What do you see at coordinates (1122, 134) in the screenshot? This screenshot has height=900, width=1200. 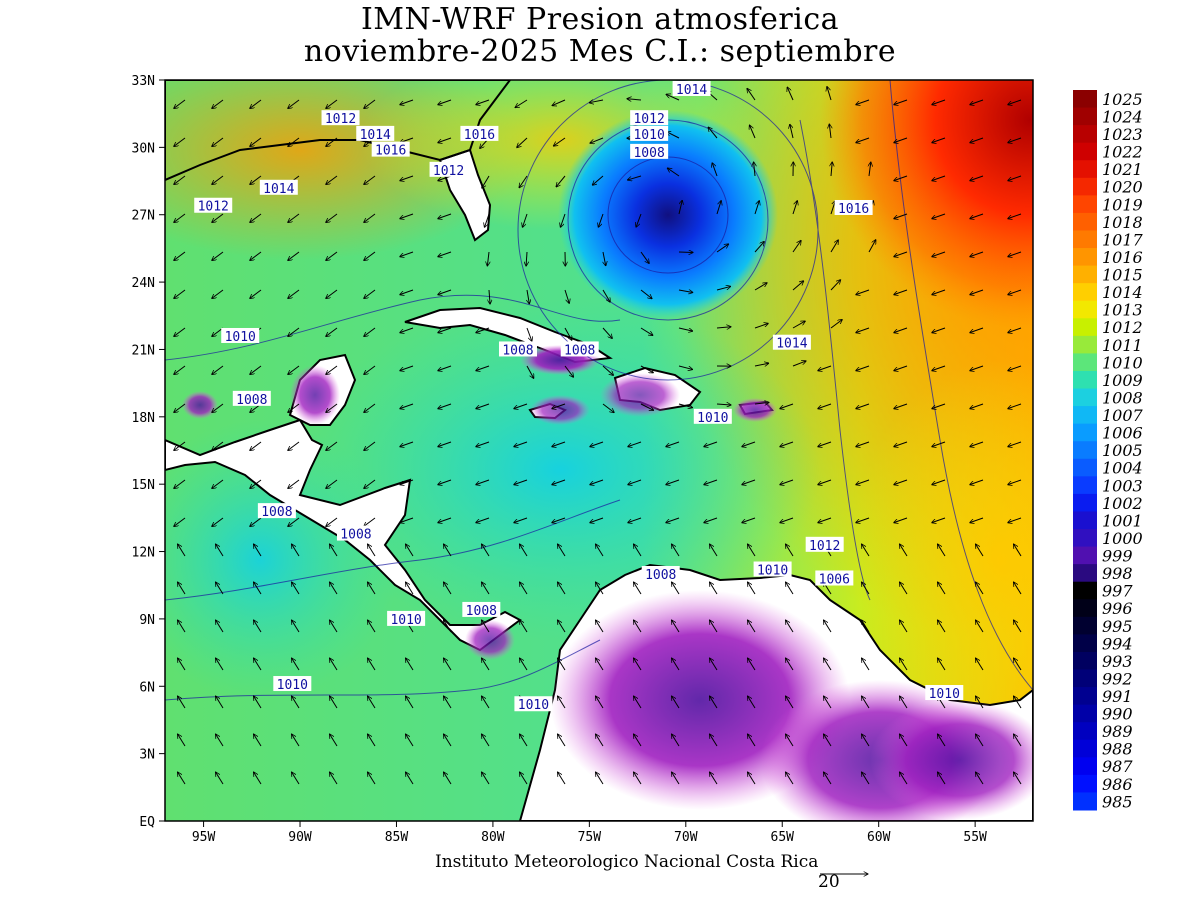 I see `colorbar-label: 1023` at bounding box center [1122, 134].